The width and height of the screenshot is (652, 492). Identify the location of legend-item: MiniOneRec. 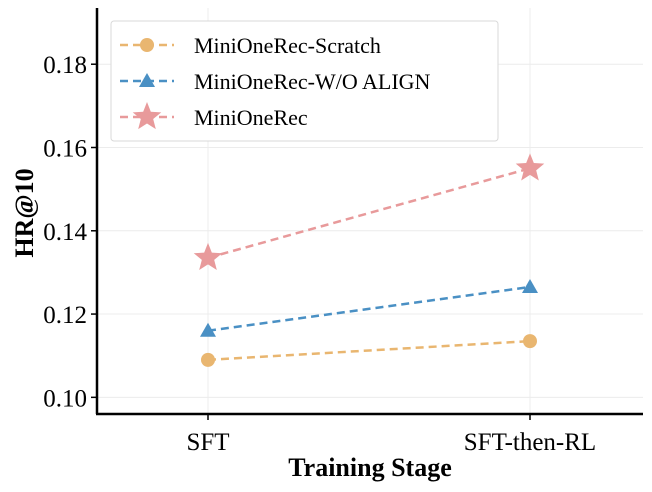
(214, 116).